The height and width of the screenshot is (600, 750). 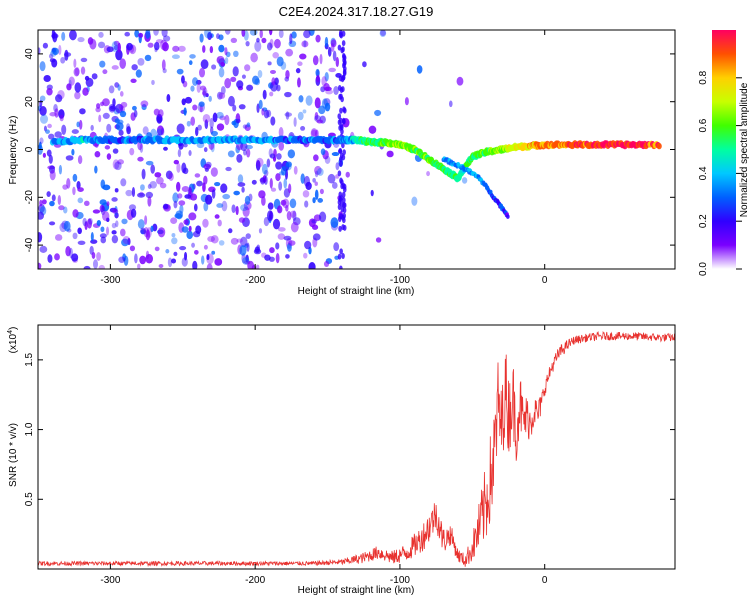 I want to click on colorbar-tick-label: 0.2, so click(x=703, y=221).